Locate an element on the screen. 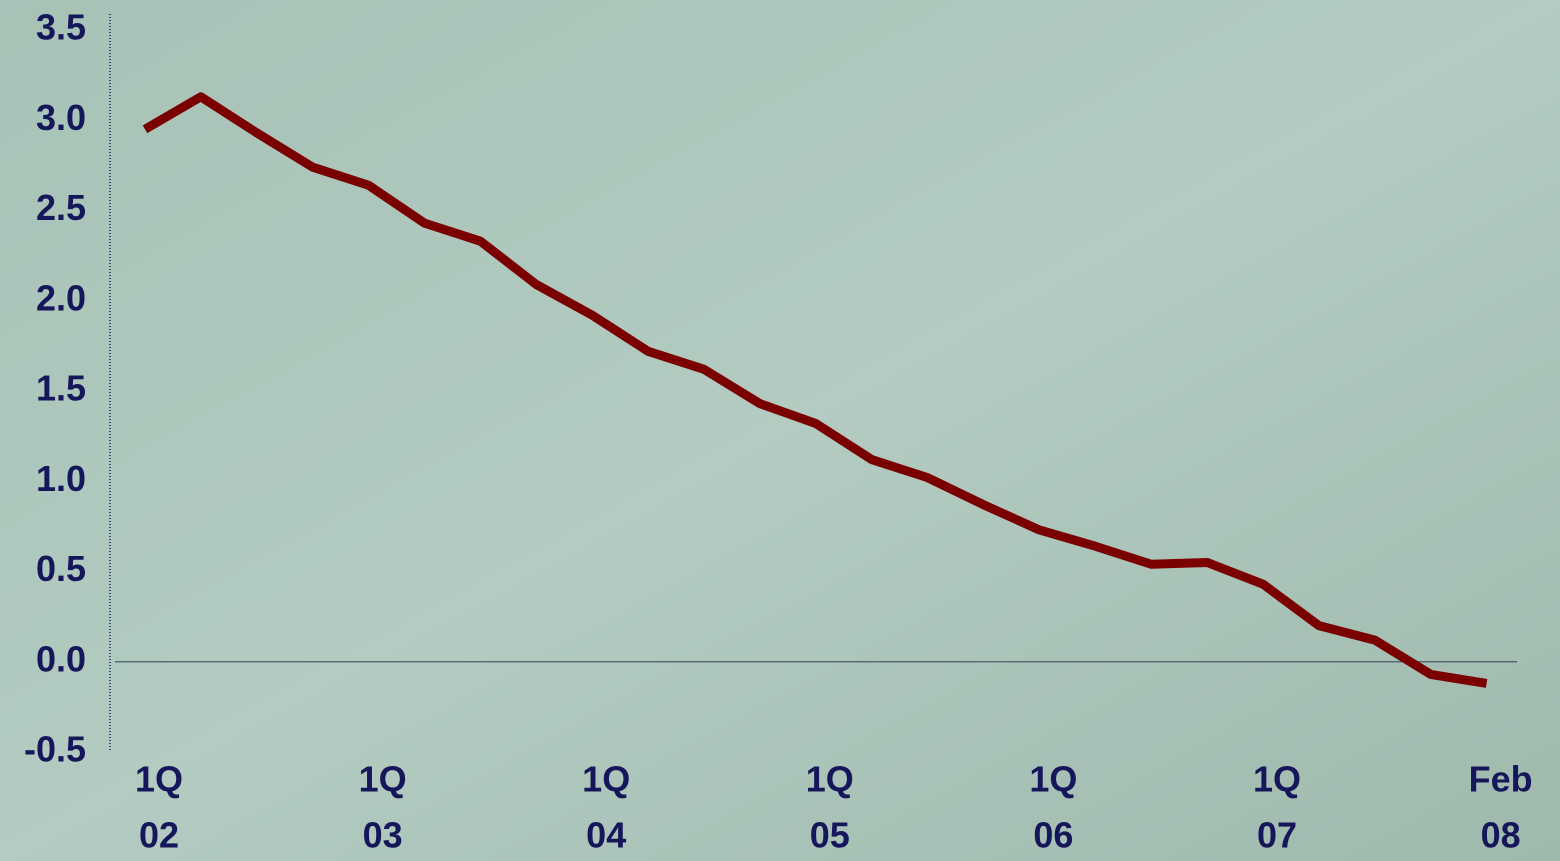 This screenshot has width=1560, height=861. x-tick-label: 04 is located at coordinates (606, 835).